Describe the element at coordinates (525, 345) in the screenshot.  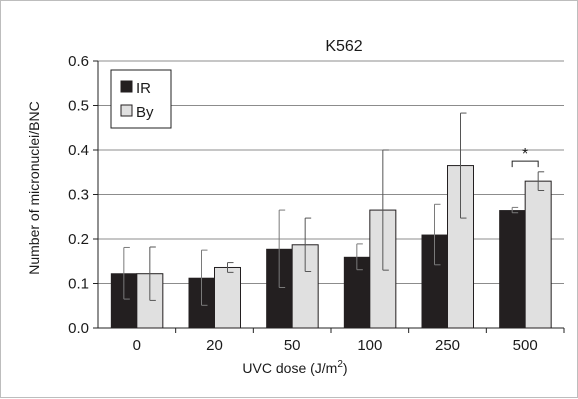
I see `x-tick-label: 500` at that location.